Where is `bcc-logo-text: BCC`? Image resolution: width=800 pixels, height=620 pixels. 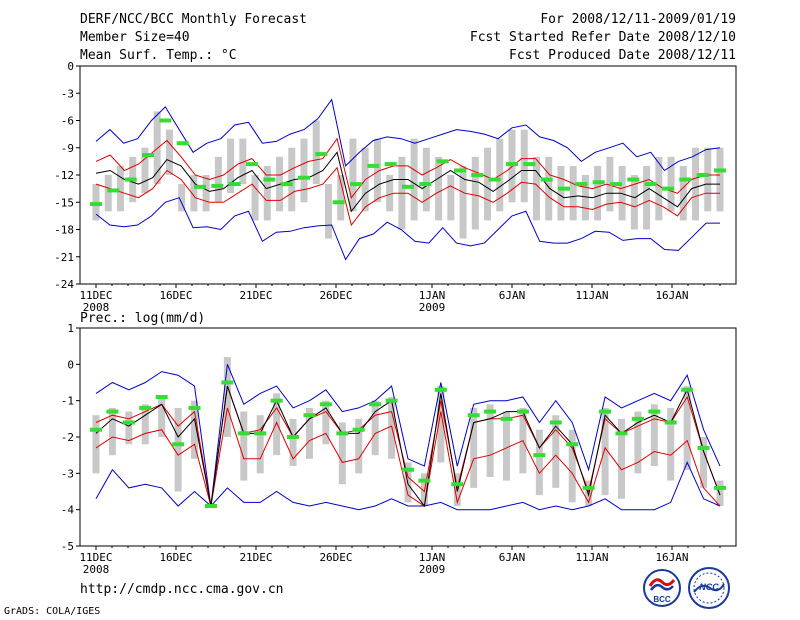 bcc-logo-text: BCC is located at coordinates (662, 599).